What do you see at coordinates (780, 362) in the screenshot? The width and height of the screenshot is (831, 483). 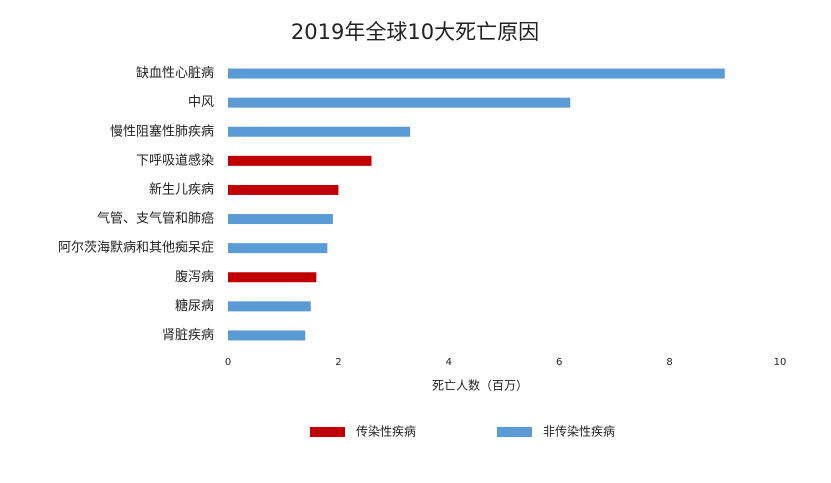 I see `x-tick-label: 10` at bounding box center [780, 362].